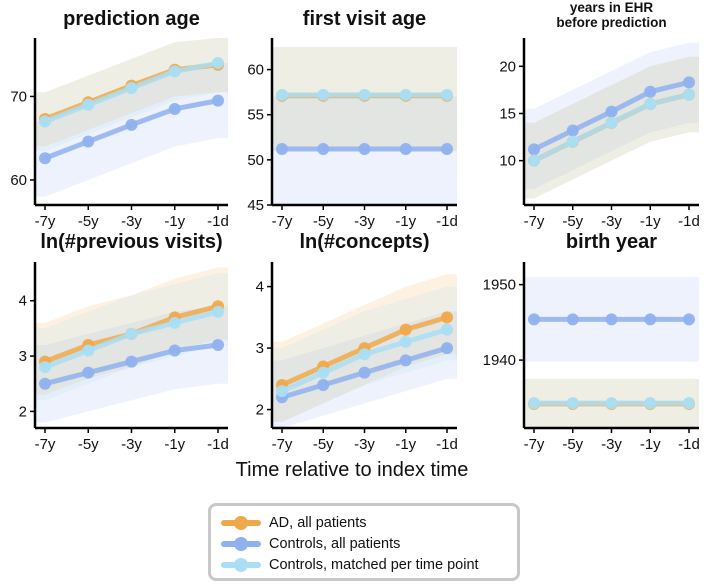 The width and height of the screenshot is (704, 586). I want to click on legend-marker-controls-all, so click(241, 544).